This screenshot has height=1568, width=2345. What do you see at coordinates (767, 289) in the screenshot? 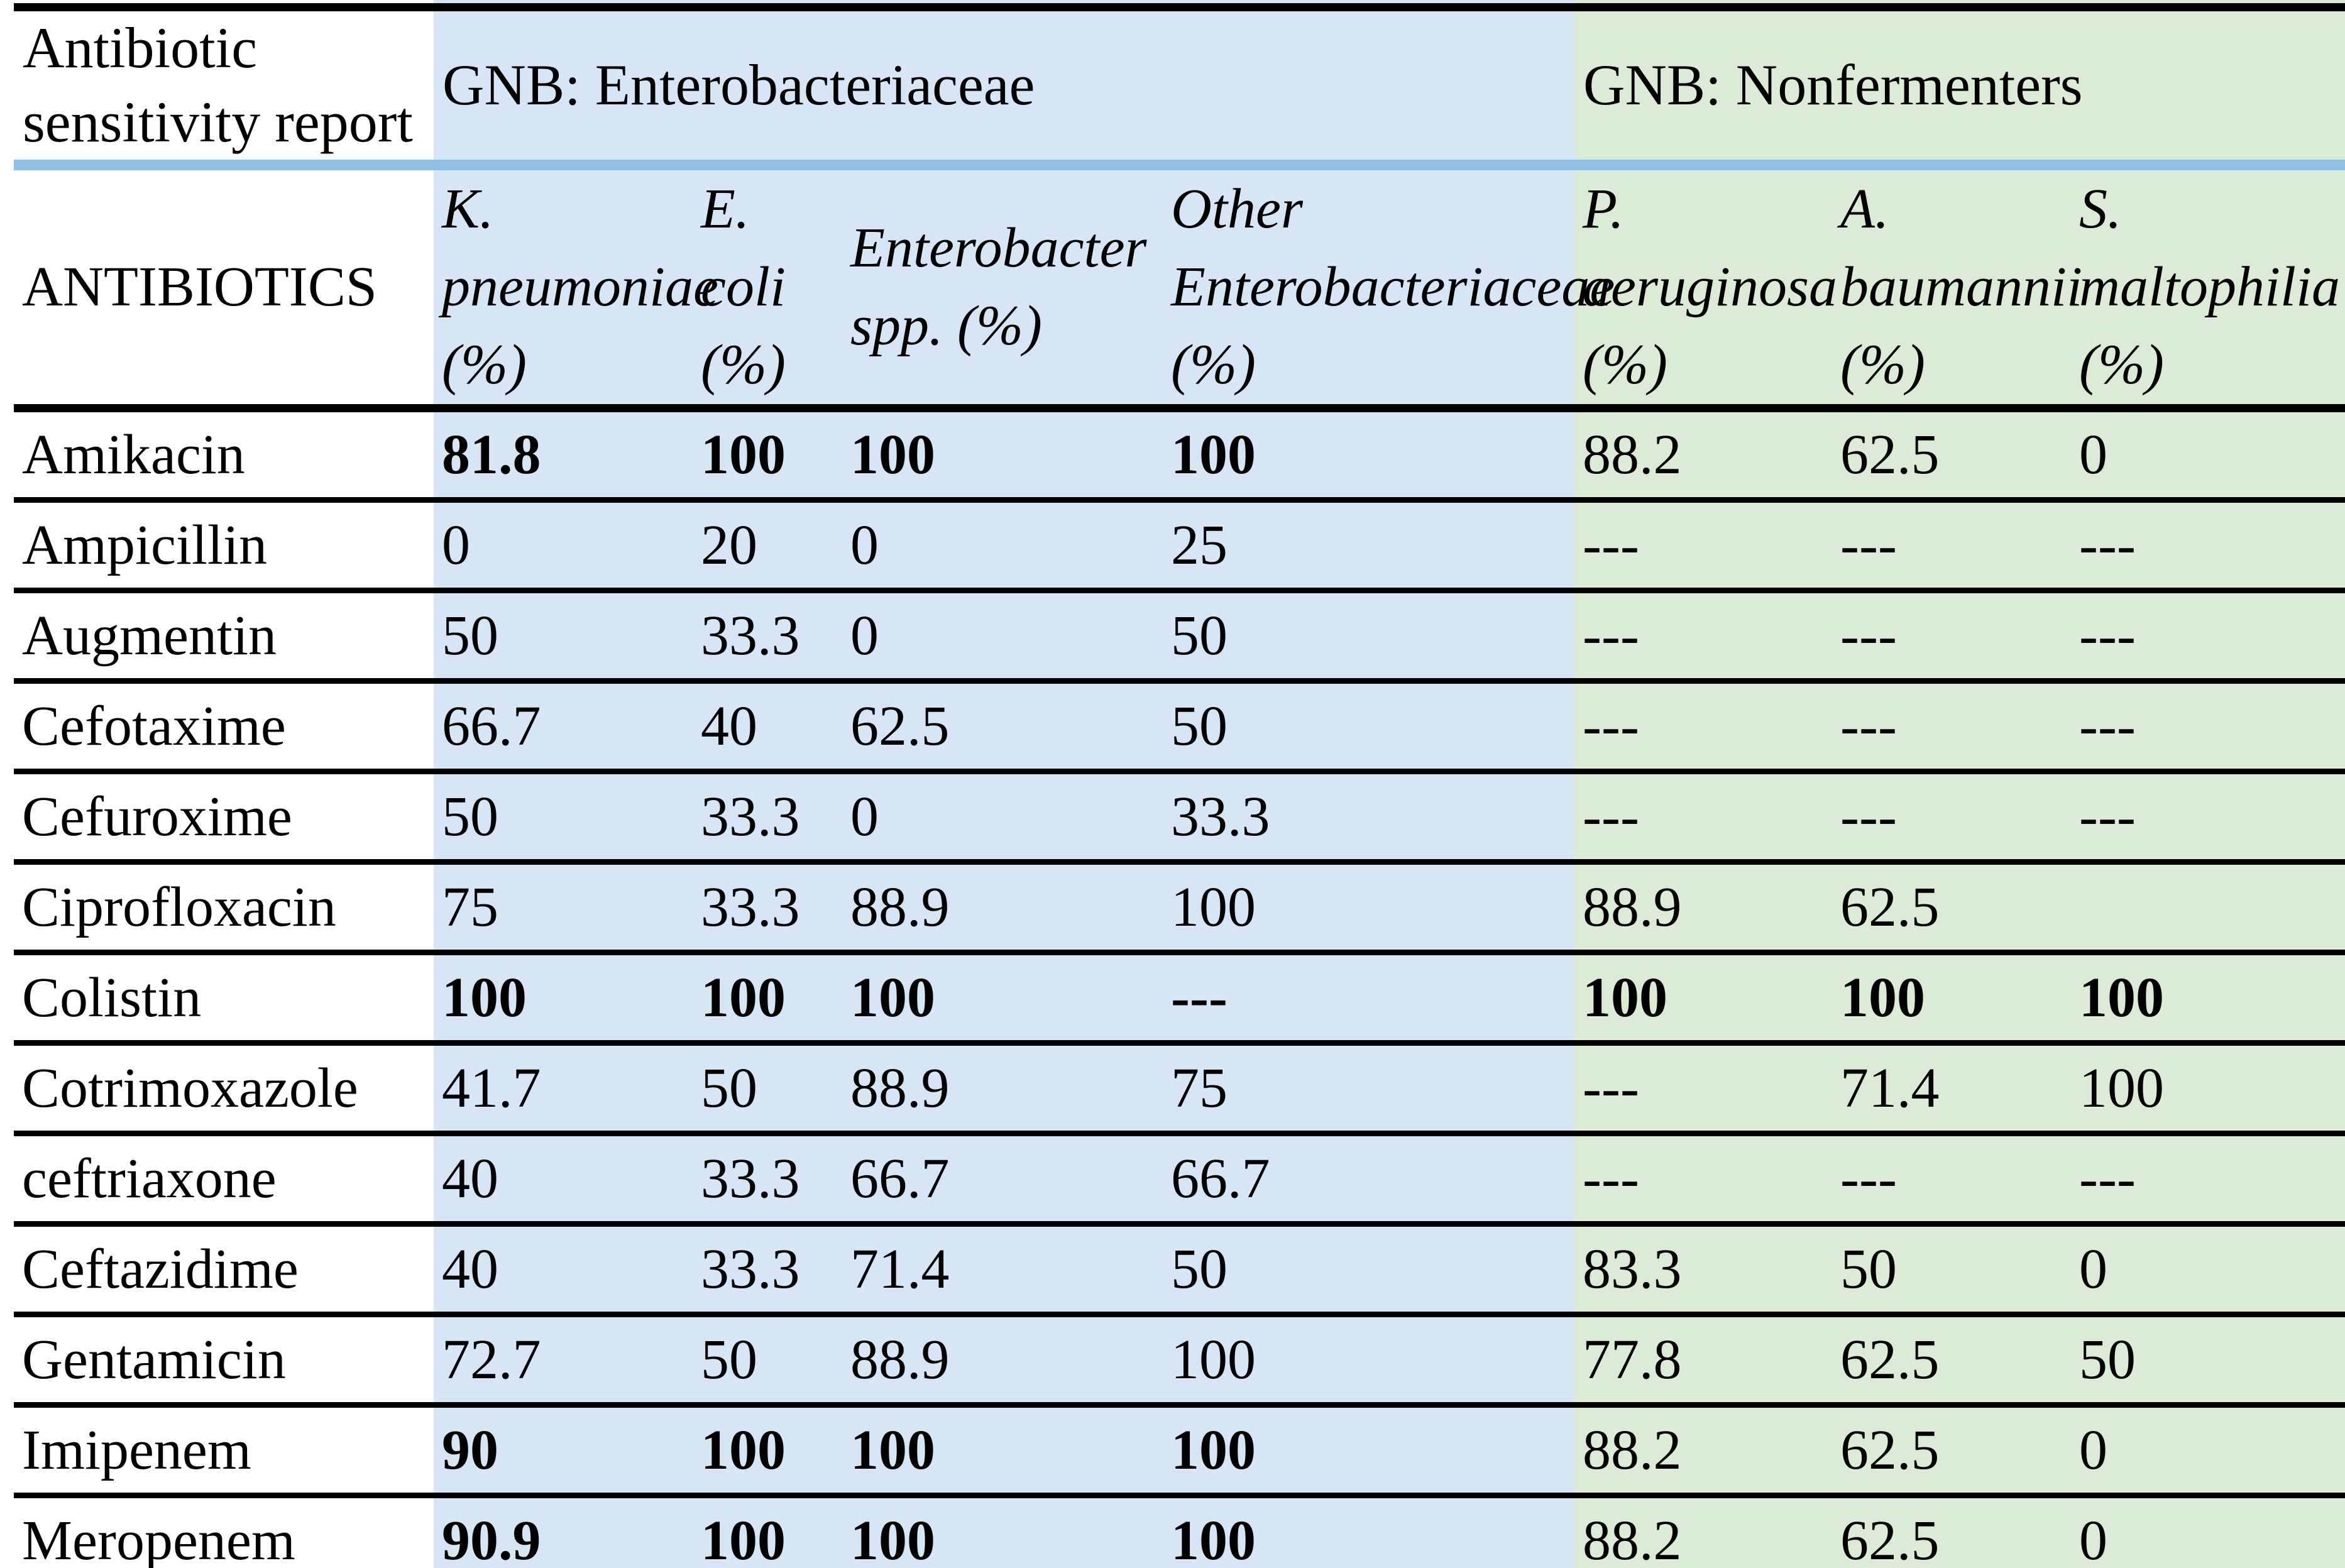
I see `column-header-e-coli: E. coli (%)` at bounding box center [767, 289].